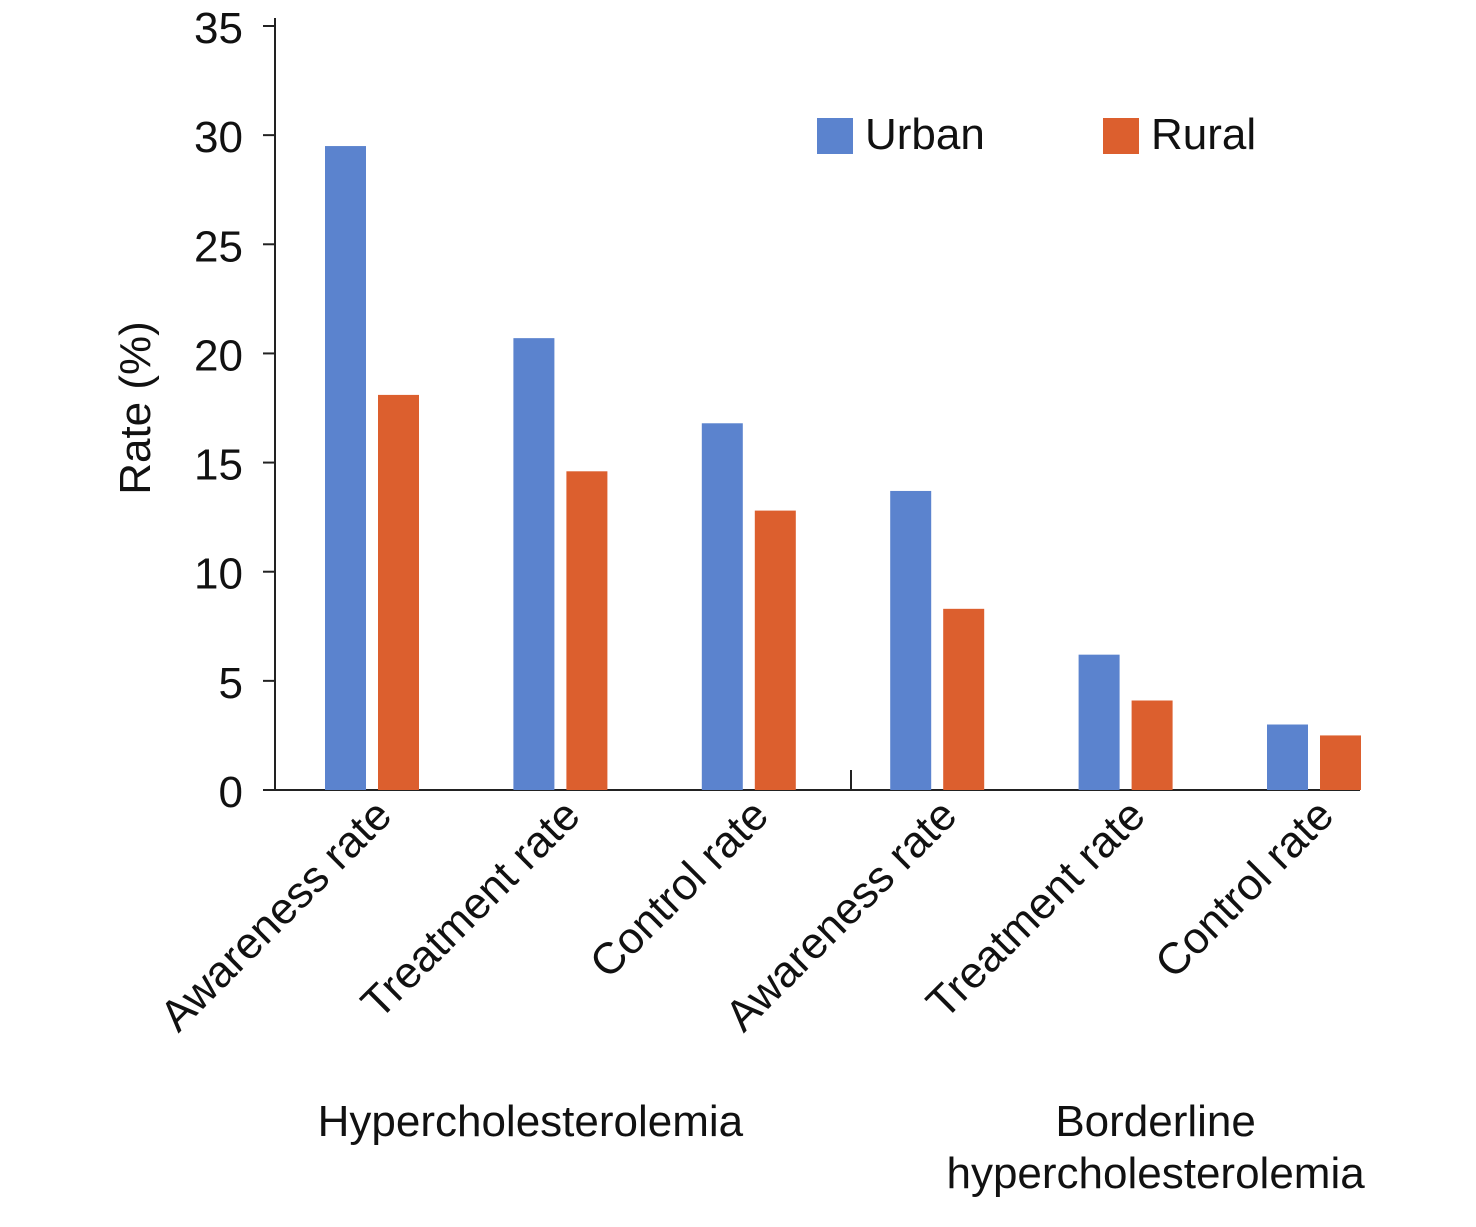  Describe the element at coordinates (135, 408) in the screenshot. I see `y-axis-title: Rate (%)` at that location.